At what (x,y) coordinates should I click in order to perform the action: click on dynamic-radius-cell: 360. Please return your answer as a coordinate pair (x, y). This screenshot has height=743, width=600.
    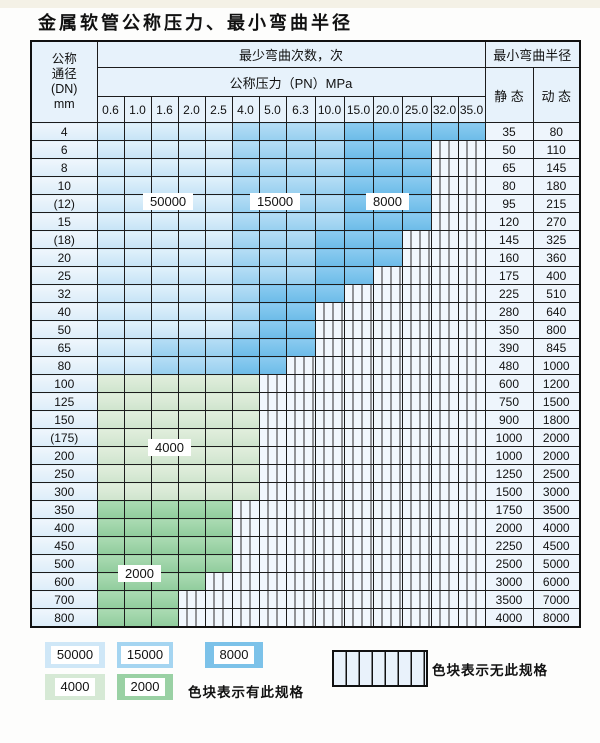
    Looking at the image, I should click on (556, 257).